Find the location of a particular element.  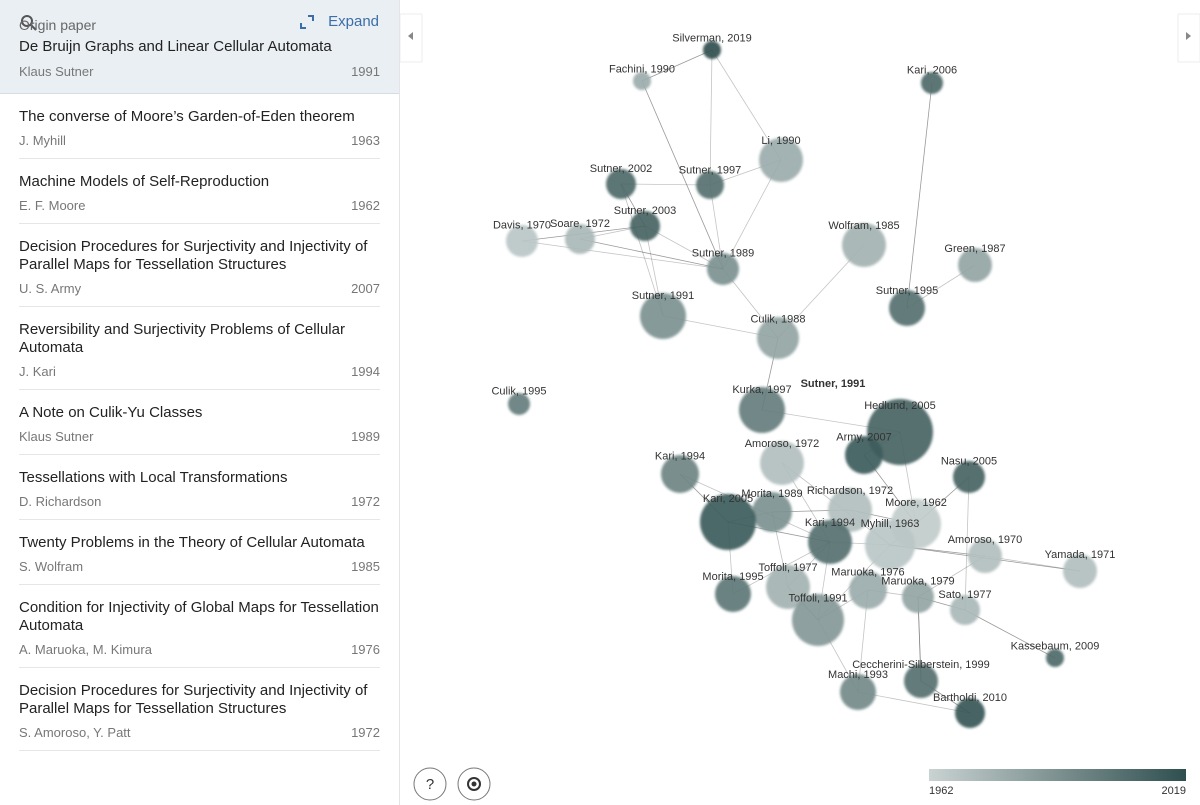

expand-icon is located at coordinates (307, 22).